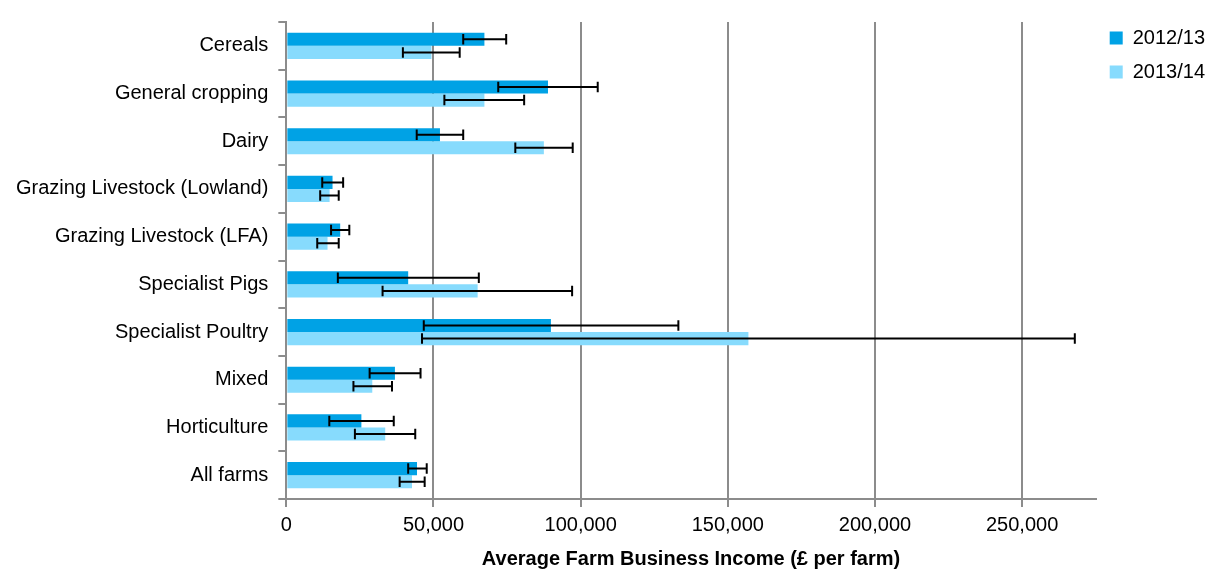 The height and width of the screenshot is (577, 1219). Describe the element at coordinates (875, 523) in the screenshot. I see `x-tick-label: 200,000` at that location.